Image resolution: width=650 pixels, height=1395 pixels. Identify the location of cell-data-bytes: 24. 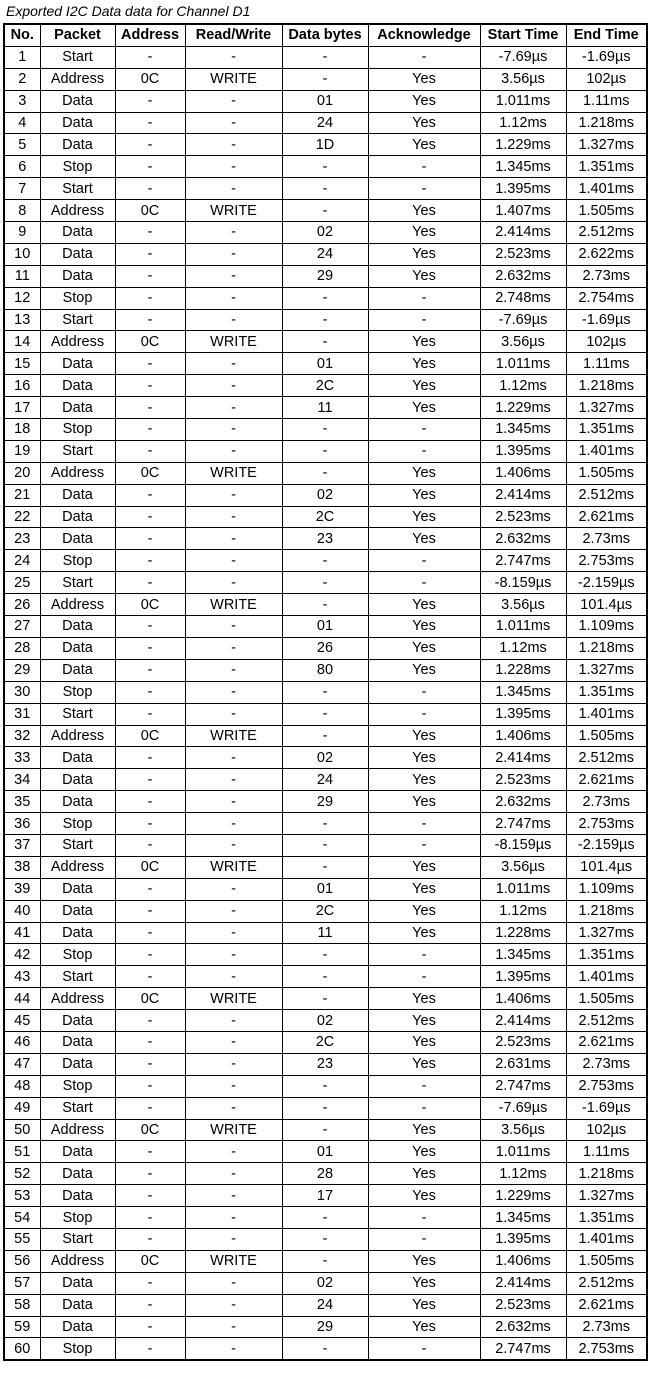
(325, 254).